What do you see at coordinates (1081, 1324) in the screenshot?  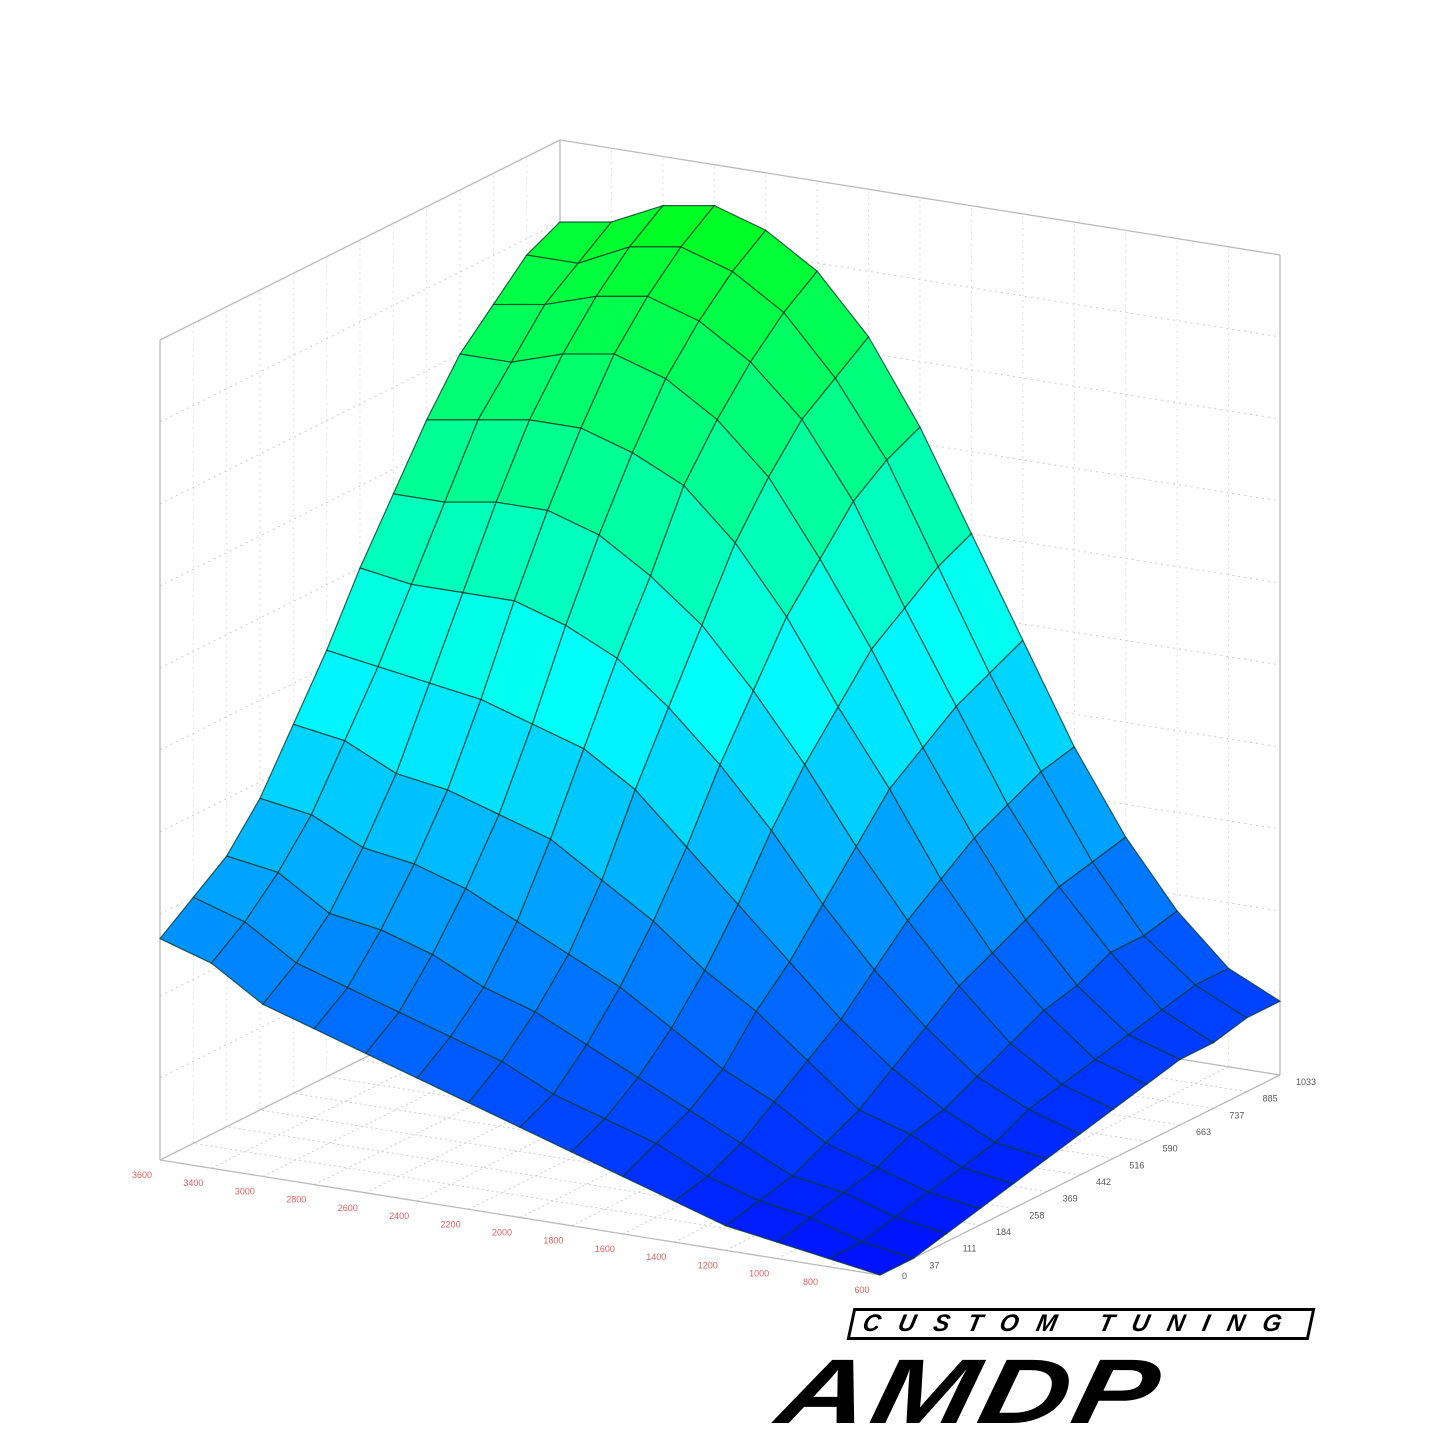 I see `logo-sub-text: CUSTOM TUNING` at bounding box center [1081, 1324].